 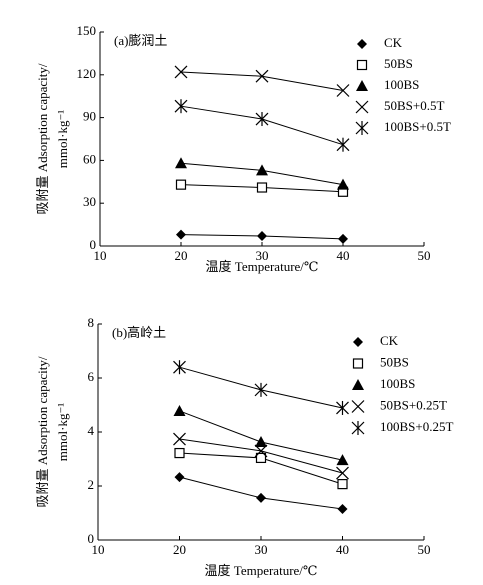 I want to click on legend-label: 100BS+0.5T, so click(x=417, y=126).